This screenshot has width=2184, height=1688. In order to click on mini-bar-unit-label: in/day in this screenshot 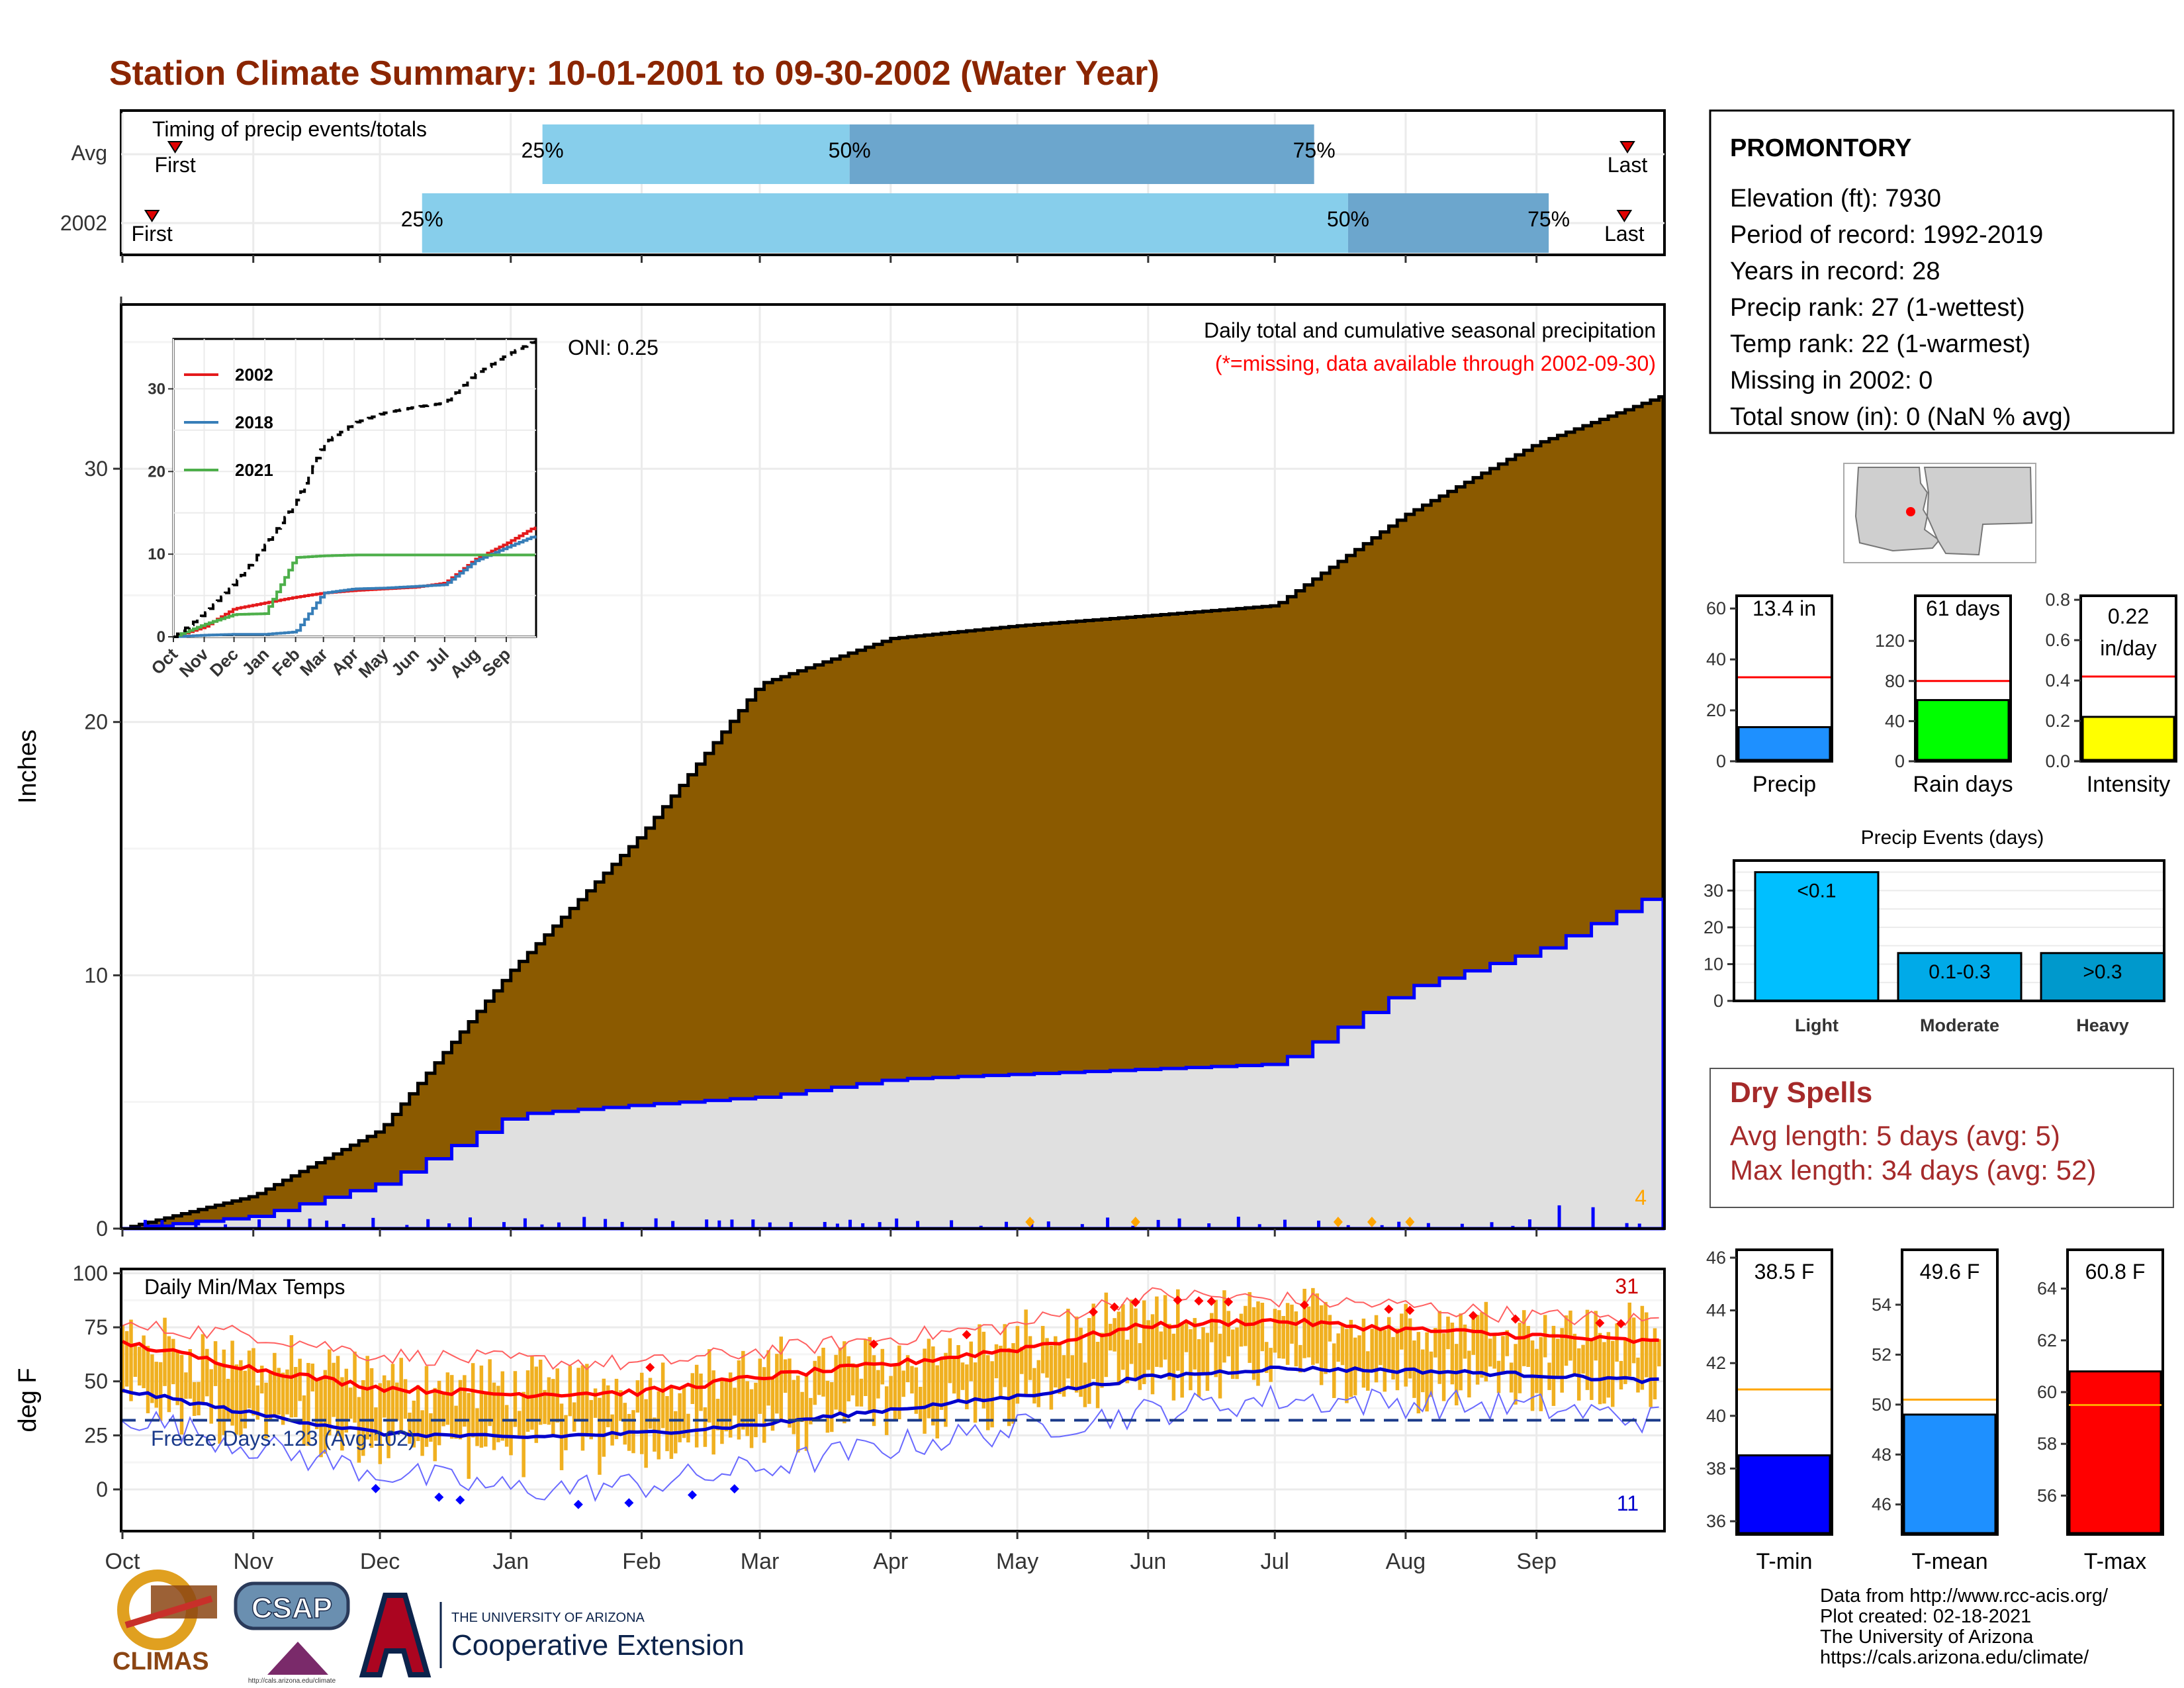, I will do `click(2128, 648)`.